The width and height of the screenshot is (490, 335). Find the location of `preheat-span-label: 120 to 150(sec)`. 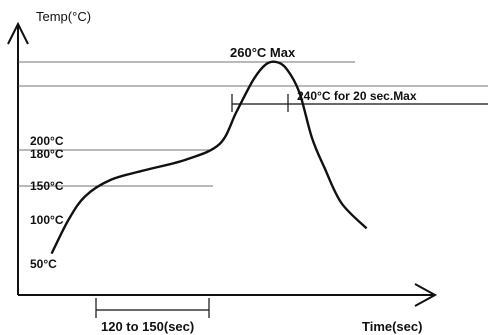

preheat-span-label: 120 to 150(sec) is located at coordinates (147, 326).